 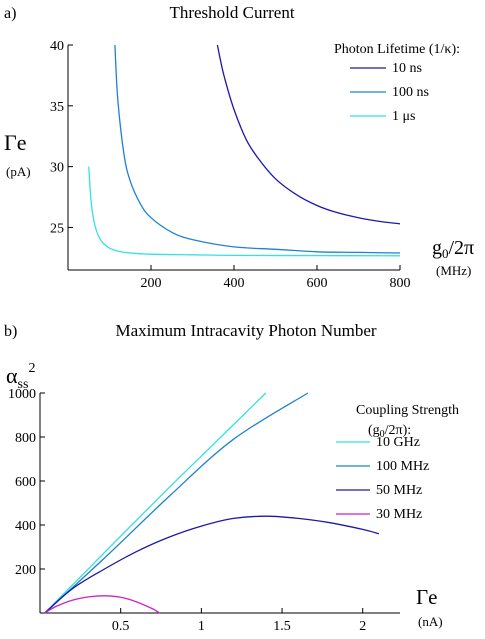 What do you see at coordinates (362, 626) in the screenshot?
I see `b-x-tick-label: 2` at bounding box center [362, 626].